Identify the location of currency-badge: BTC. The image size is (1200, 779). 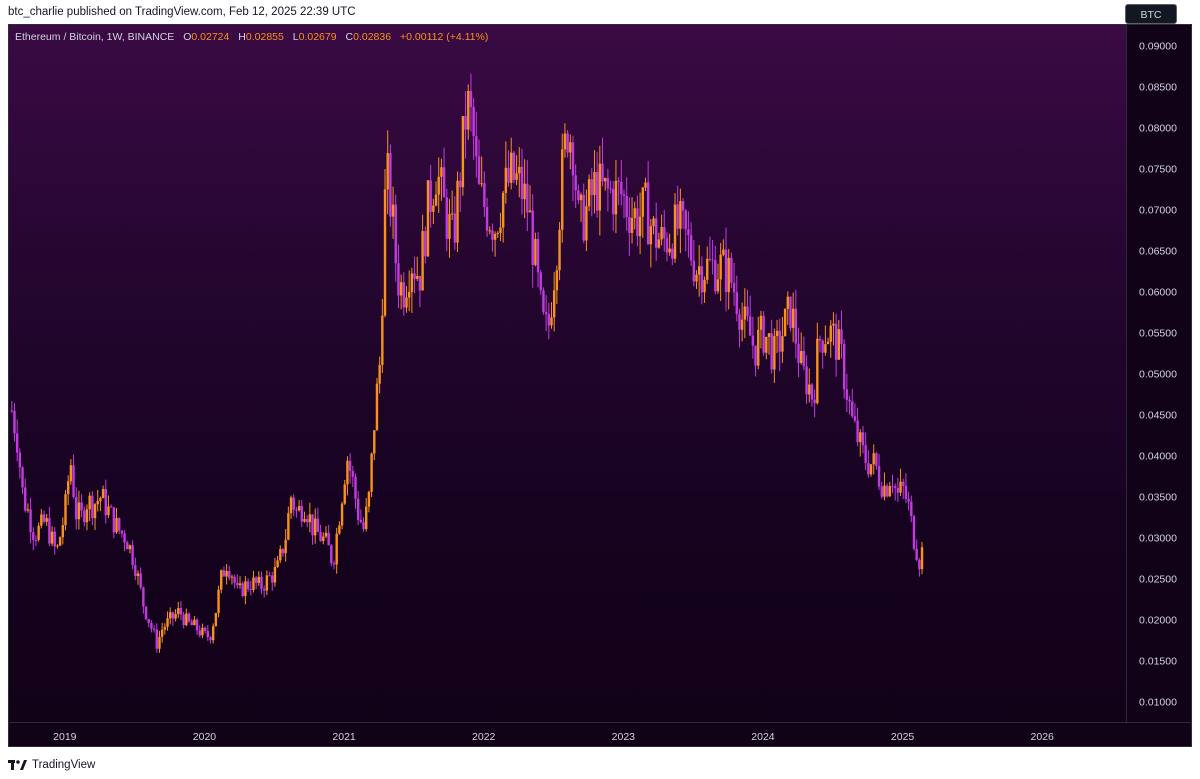
(1151, 14).